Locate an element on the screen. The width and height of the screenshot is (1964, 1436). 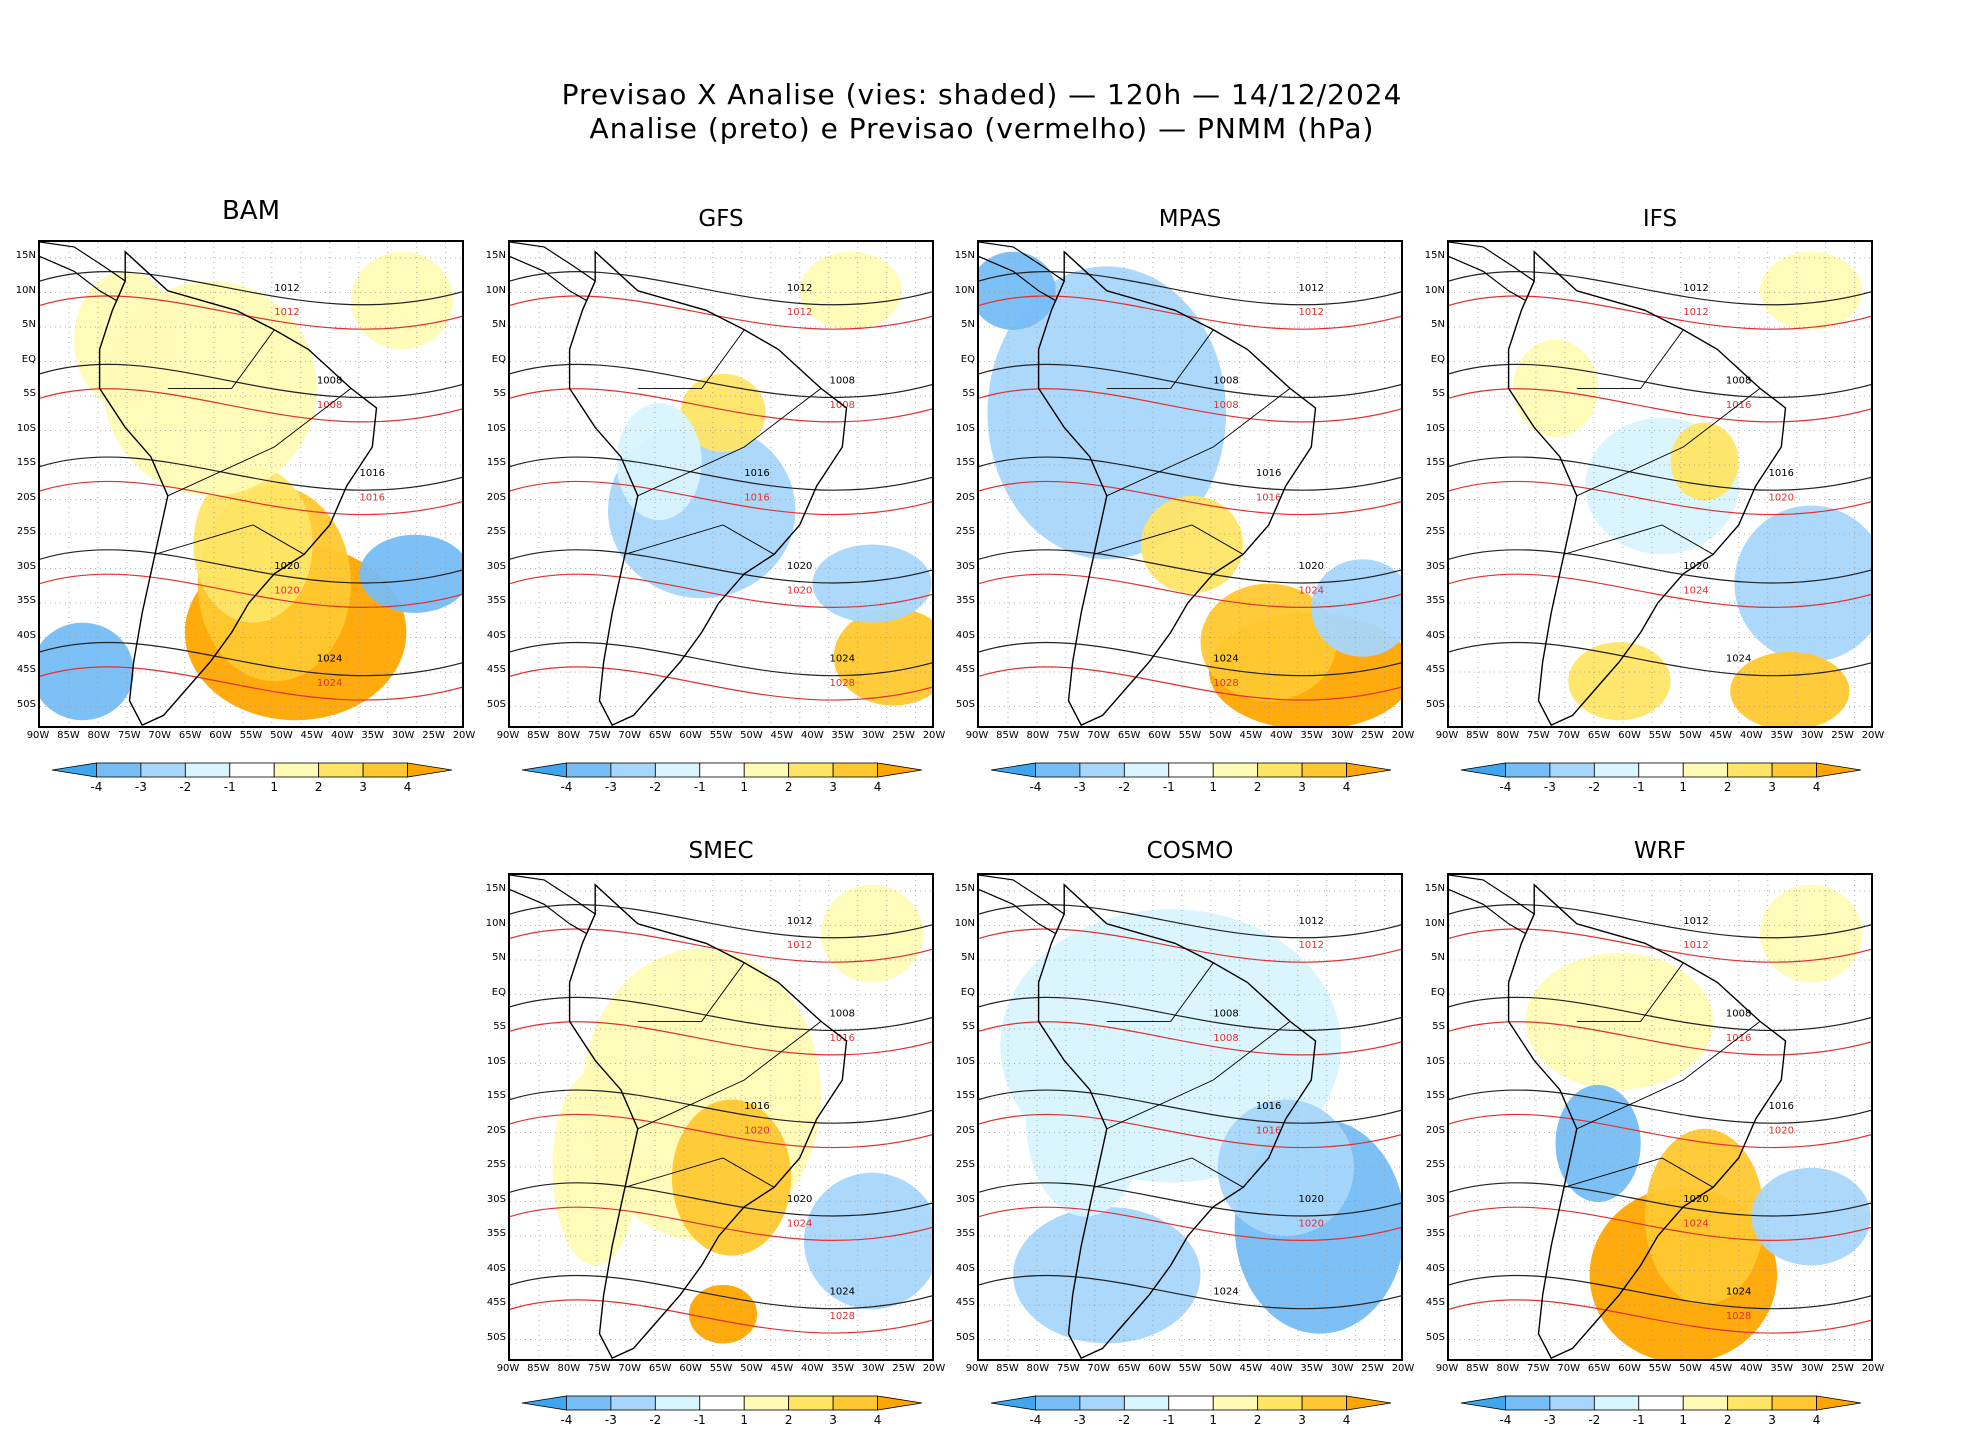
isobar-label: 1024 is located at coordinates (1311, 590).